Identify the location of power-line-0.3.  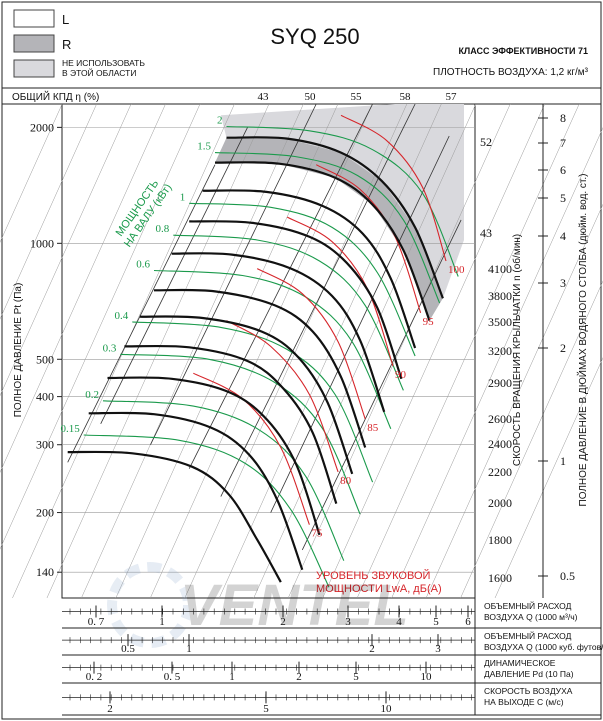
(240, 434).